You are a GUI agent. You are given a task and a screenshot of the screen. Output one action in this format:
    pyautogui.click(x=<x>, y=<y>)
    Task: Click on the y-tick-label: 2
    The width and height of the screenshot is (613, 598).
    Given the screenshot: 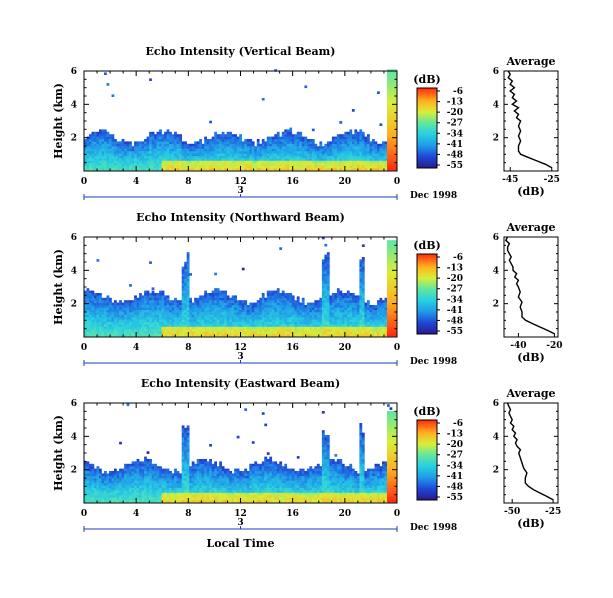 What is the action you would take?
    pyautogui.click(x=74, y=139)
    